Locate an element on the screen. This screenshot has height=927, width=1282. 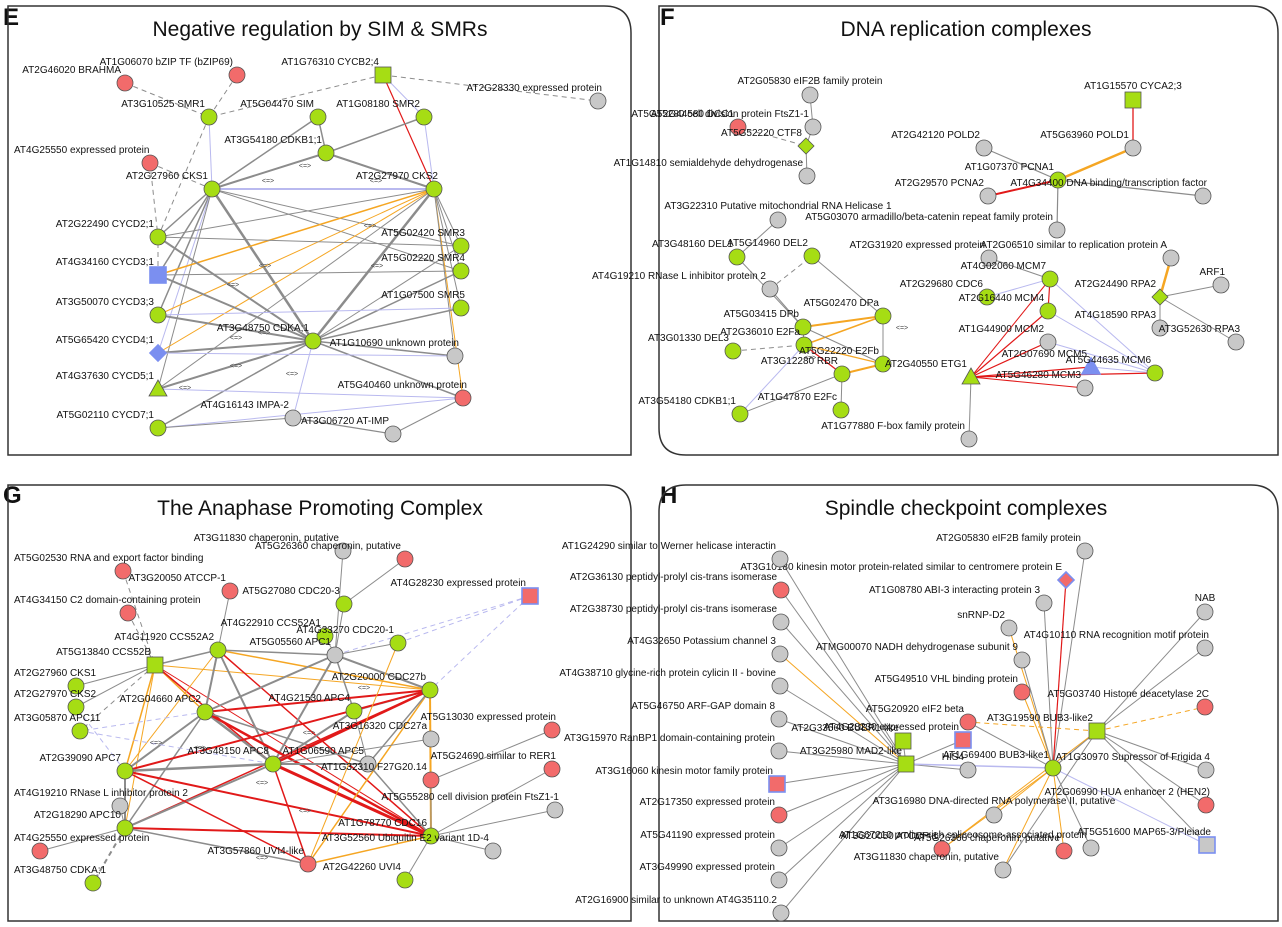
node-rpa3a: AT4G18590 RPA3 is located at coordinates (1122, 323).